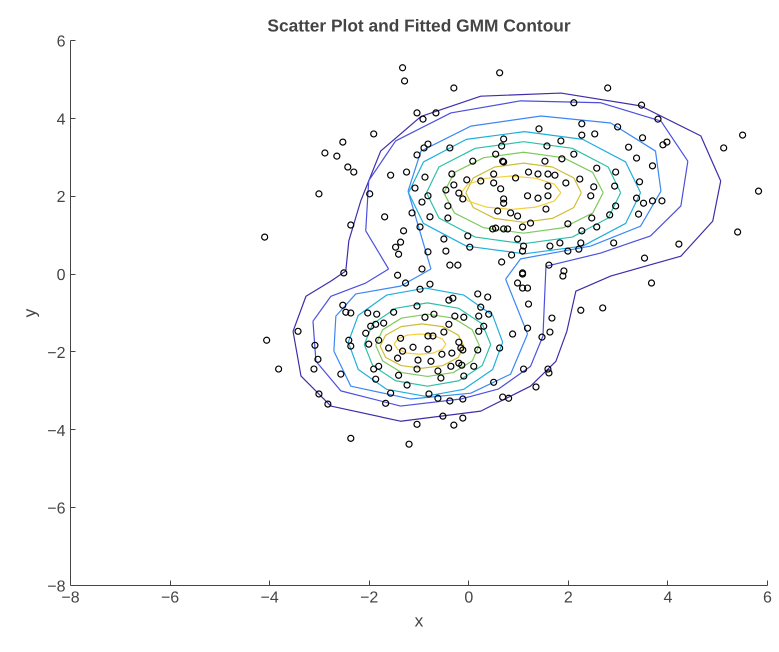  I want to click on y-tick-label: −8, so click(56, 587).